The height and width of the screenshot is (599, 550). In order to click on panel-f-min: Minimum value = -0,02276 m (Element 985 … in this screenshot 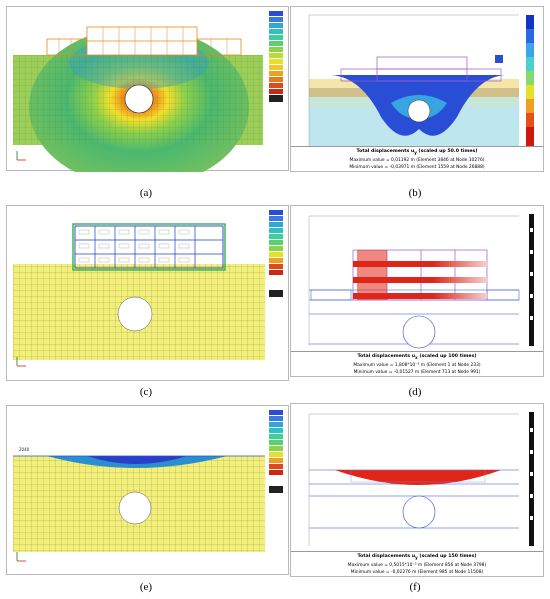, I will do `click(417, 572)`.